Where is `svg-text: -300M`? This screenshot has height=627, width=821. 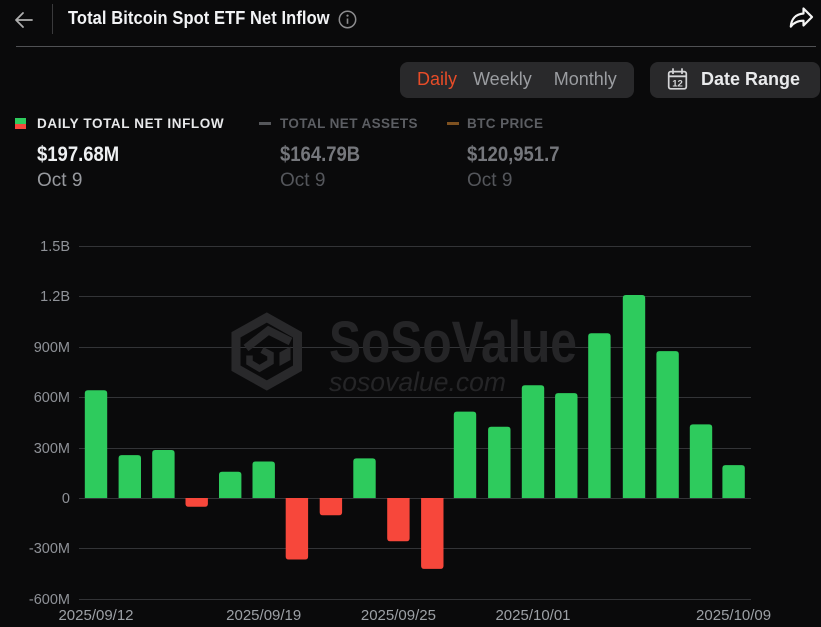
svg-text: -300M is located at coordinates (49, 549).